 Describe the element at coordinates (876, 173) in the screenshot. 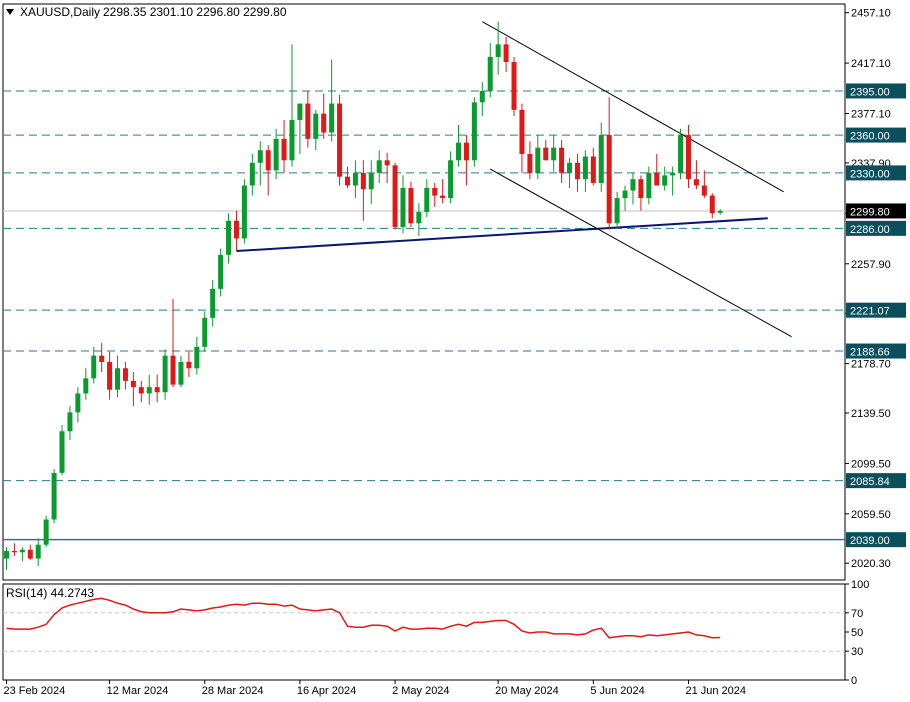

I see `level-price-tag: 2330.00` at that location.